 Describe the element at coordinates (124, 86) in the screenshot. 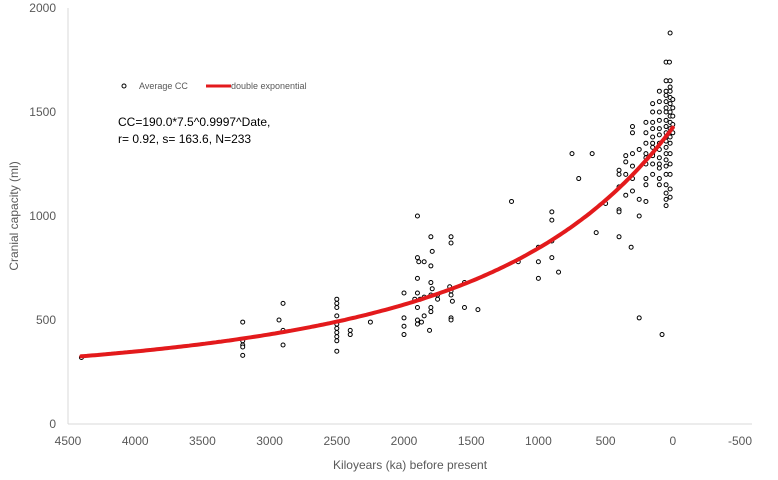

I see `legend-marker-average-cc` at that location.